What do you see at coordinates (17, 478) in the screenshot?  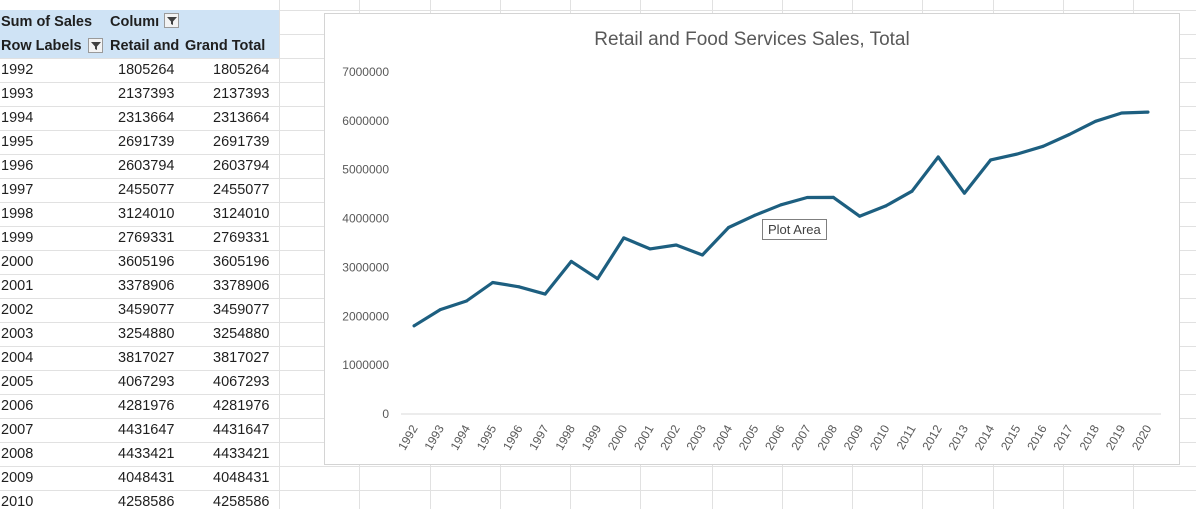 I see `row-label-year: 2009` at bounding box center [17, 478].